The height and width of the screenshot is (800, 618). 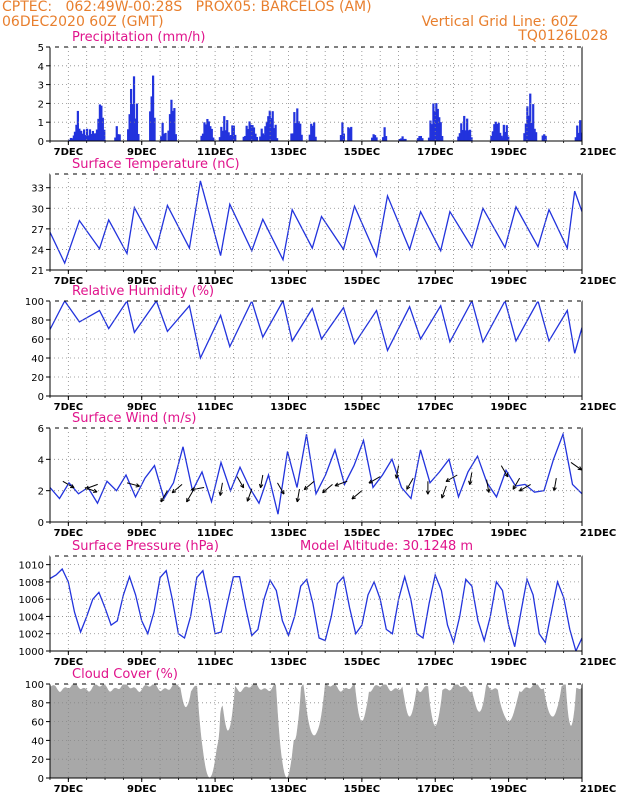 I want to click on y-tick-label: 100, so click(x=34, y=685).